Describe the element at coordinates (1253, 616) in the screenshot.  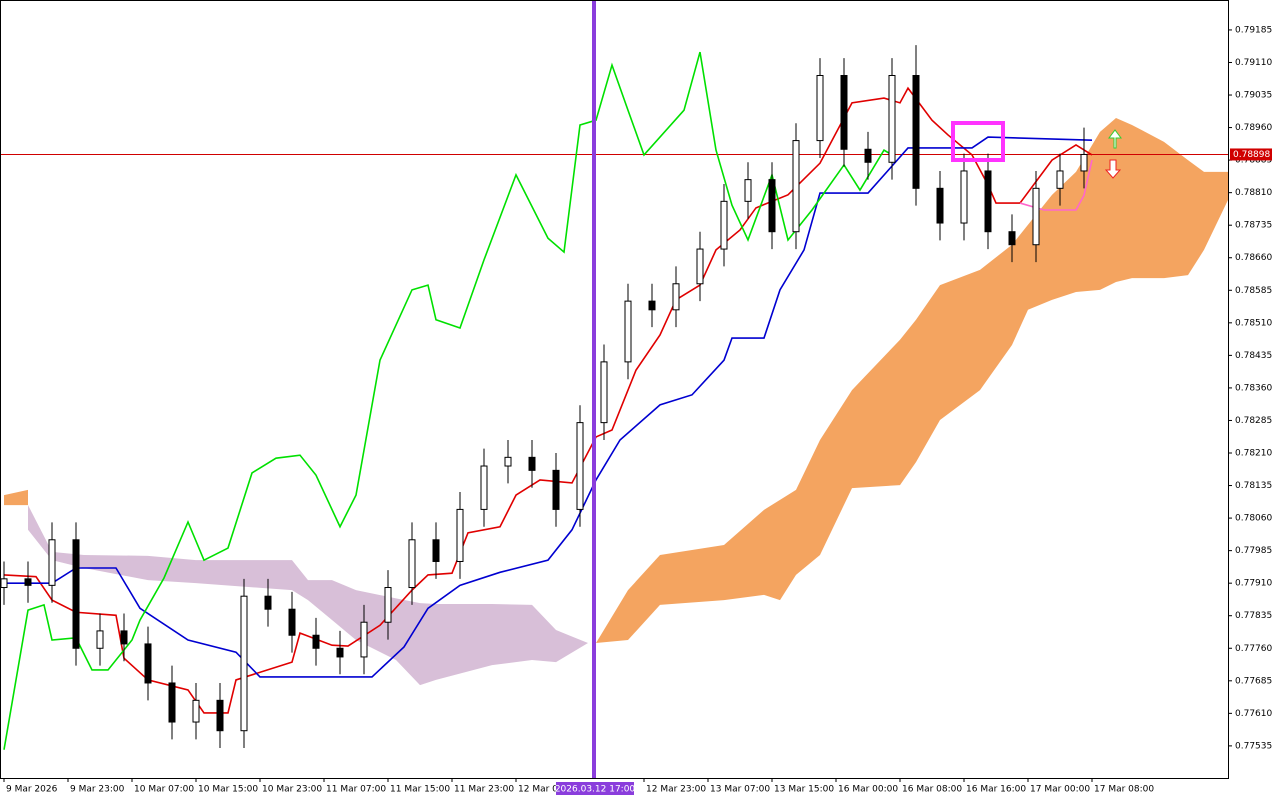
I see `y-tick-label: 0.77835` at that location.